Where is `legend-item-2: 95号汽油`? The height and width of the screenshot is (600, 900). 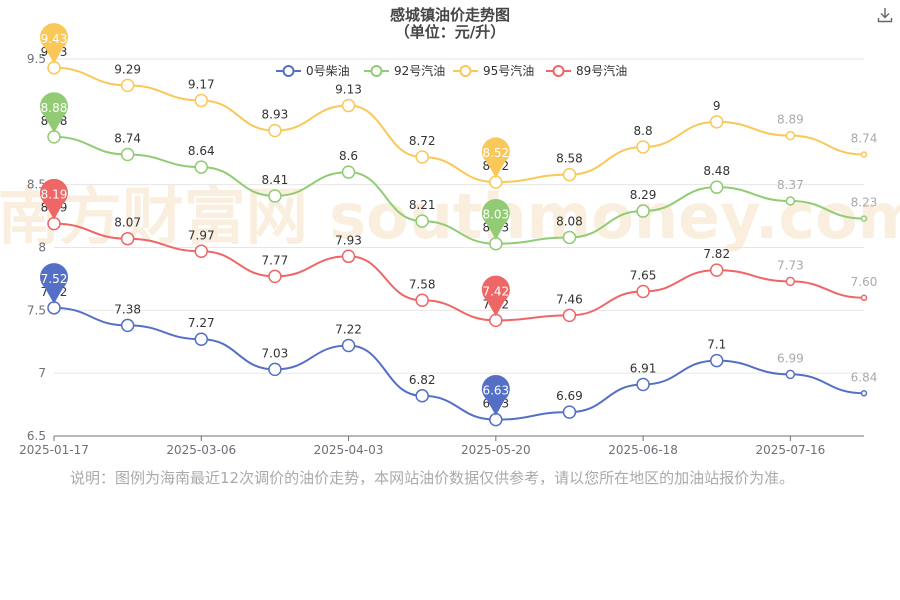 legend-item-2: 95号汽油 is located at coordinates (493, 70).